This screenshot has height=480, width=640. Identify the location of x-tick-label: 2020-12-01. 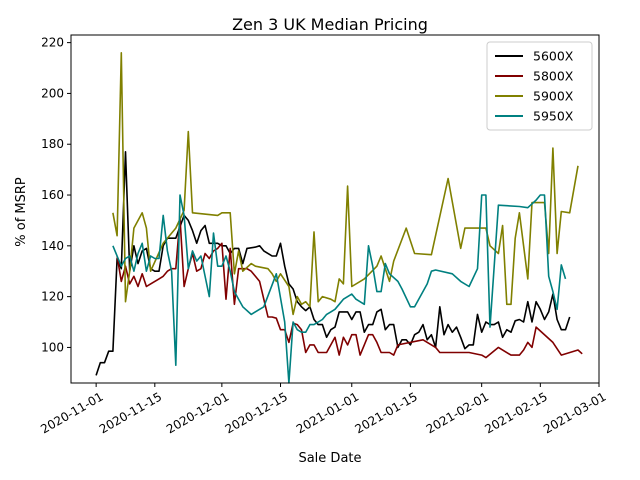
(197, 412).